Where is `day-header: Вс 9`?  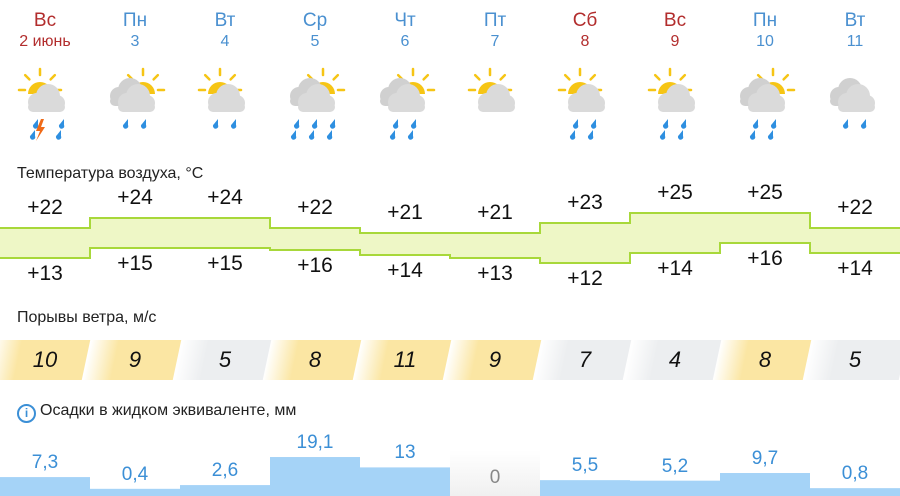 day-header: Вс 9 is located at coordinates (675, 31).